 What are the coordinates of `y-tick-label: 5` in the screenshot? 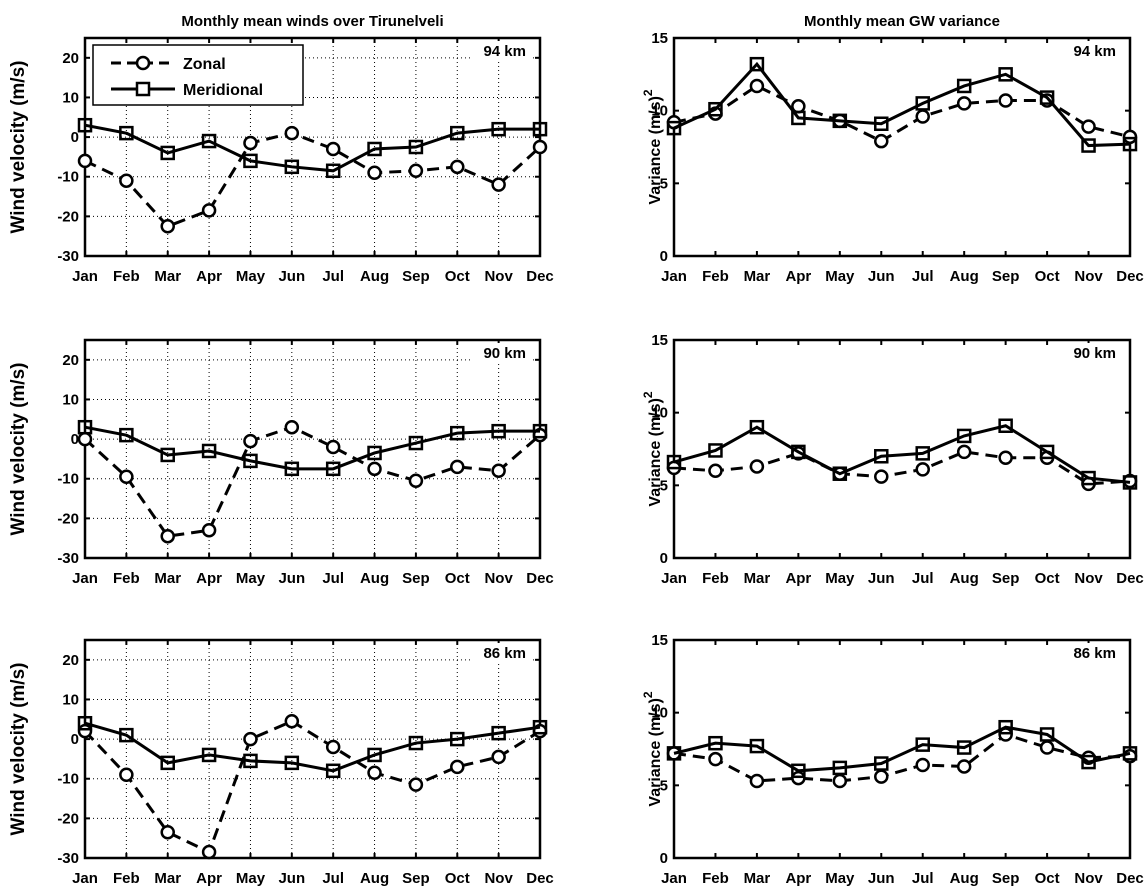 It's located at (664, 183).